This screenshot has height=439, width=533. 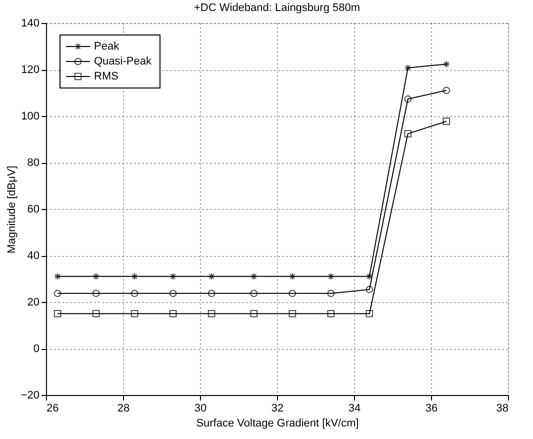 I want to click on legend-label: Peak, so click(x=107, y=46).